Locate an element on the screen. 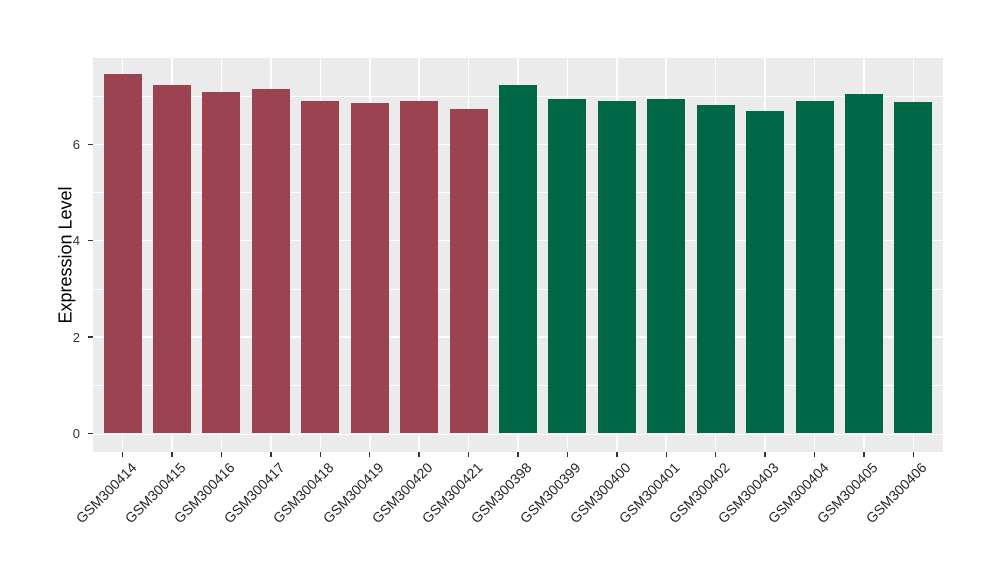  bar-GSM300417 is located at coordinates (270, 261).